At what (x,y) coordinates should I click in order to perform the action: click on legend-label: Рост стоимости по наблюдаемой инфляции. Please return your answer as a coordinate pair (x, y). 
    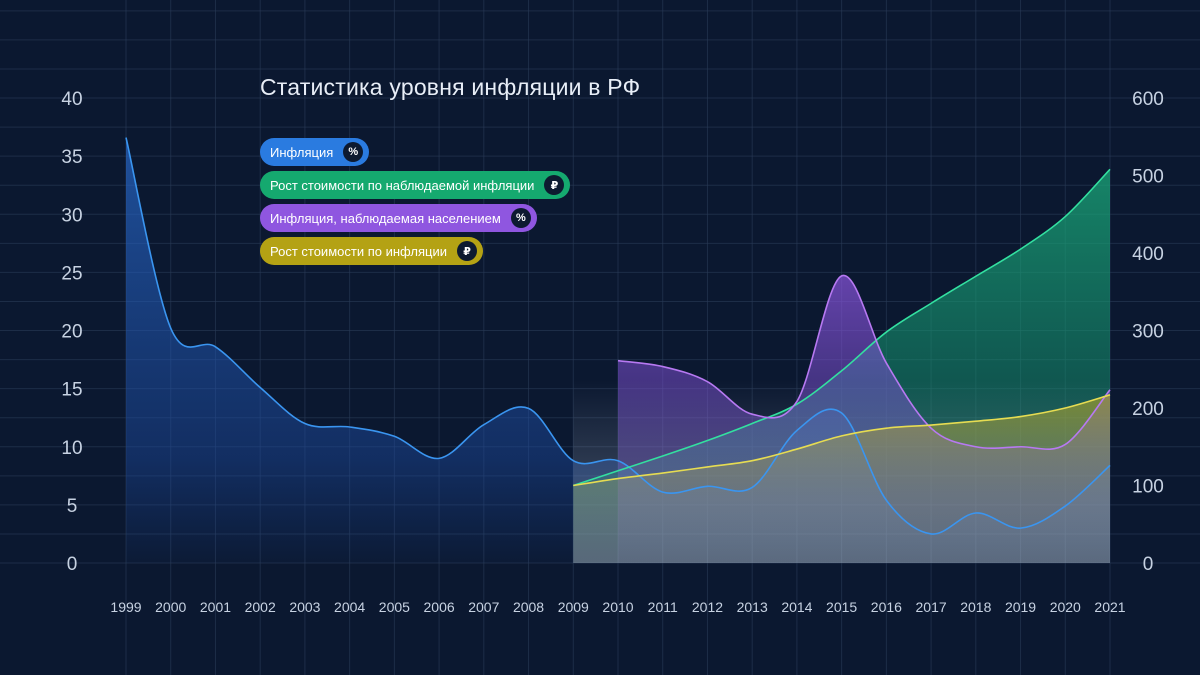
    Looking at the image, I should click on (402, 185).